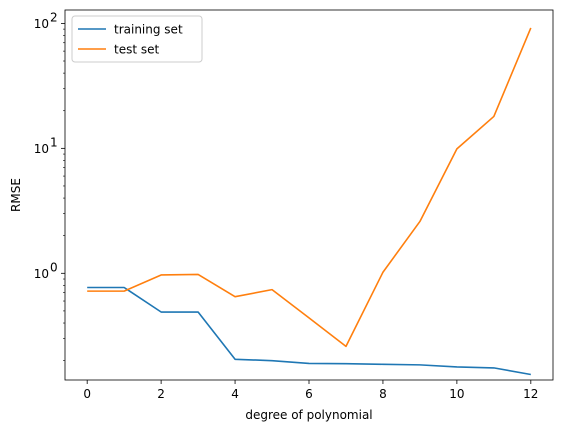 Image resolution: width=570 pixels, height=432 pixels. I want to click on legend-box, so click(137, 39).